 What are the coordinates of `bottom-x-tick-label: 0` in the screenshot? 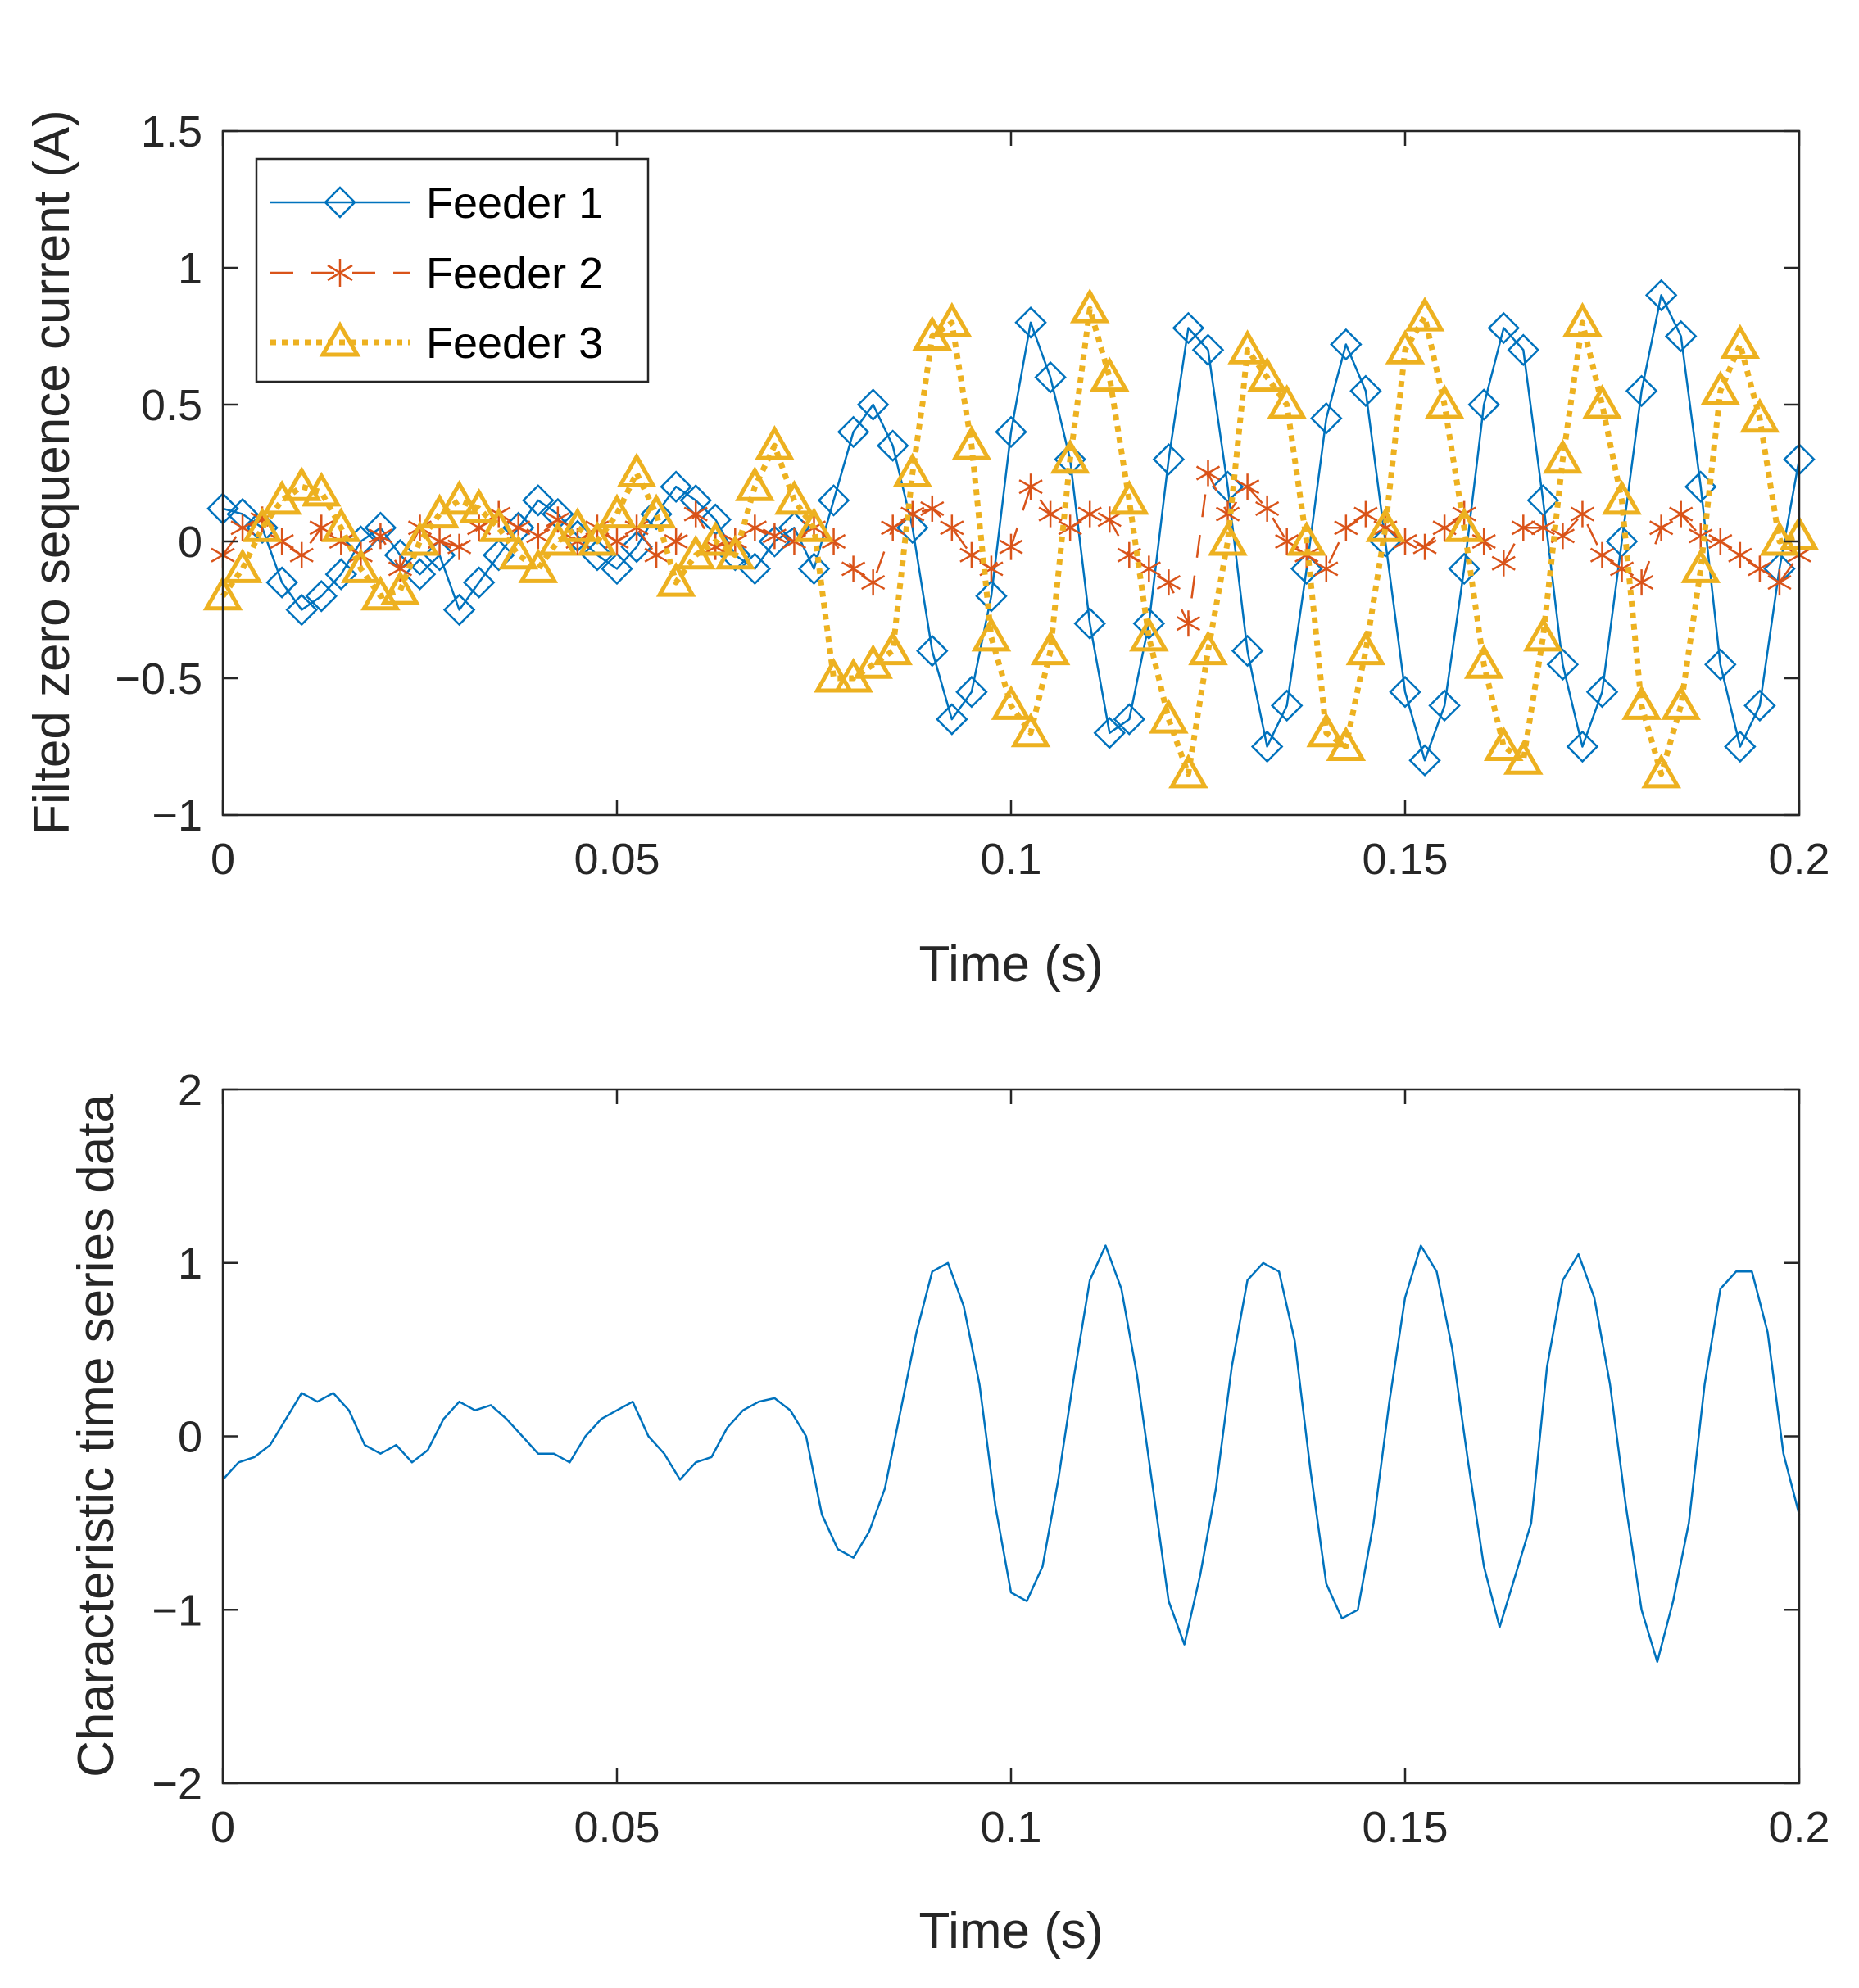 It's located at (223, 1828).